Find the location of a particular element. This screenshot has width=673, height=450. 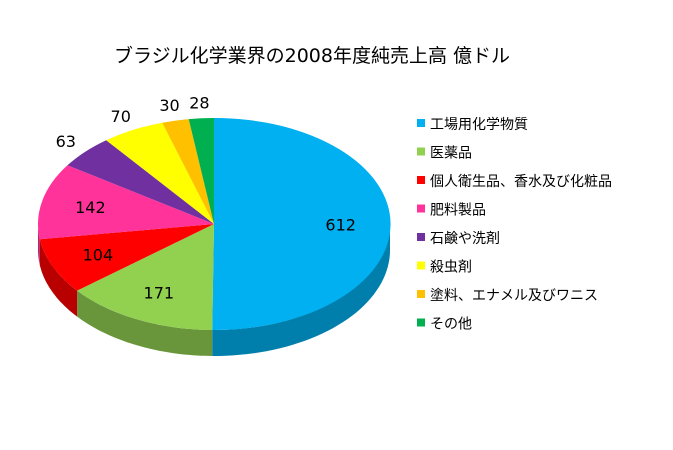

legend-label-7: 塗料、エナメル及びワニス is located at coordinates (514, 295).